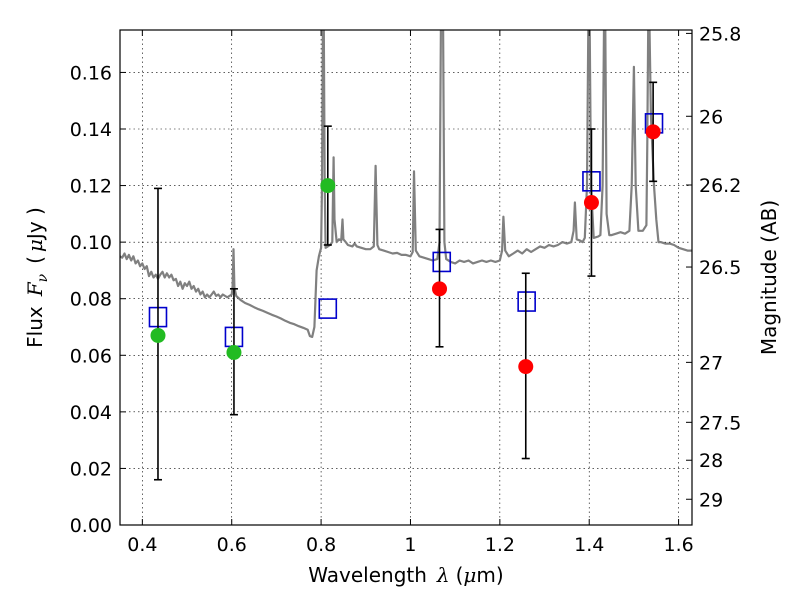 This screenshot has height=600, width=800. What do you see at coordinates (720, 186) in the screenshot?
I see `y2-tick-label: 26.2` at bounding box center [720, 186].